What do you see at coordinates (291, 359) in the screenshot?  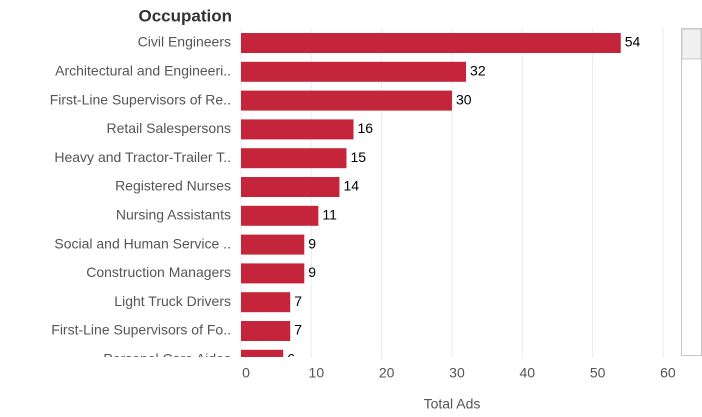 I see `value-label: 6` at bounding box center [291, 359].